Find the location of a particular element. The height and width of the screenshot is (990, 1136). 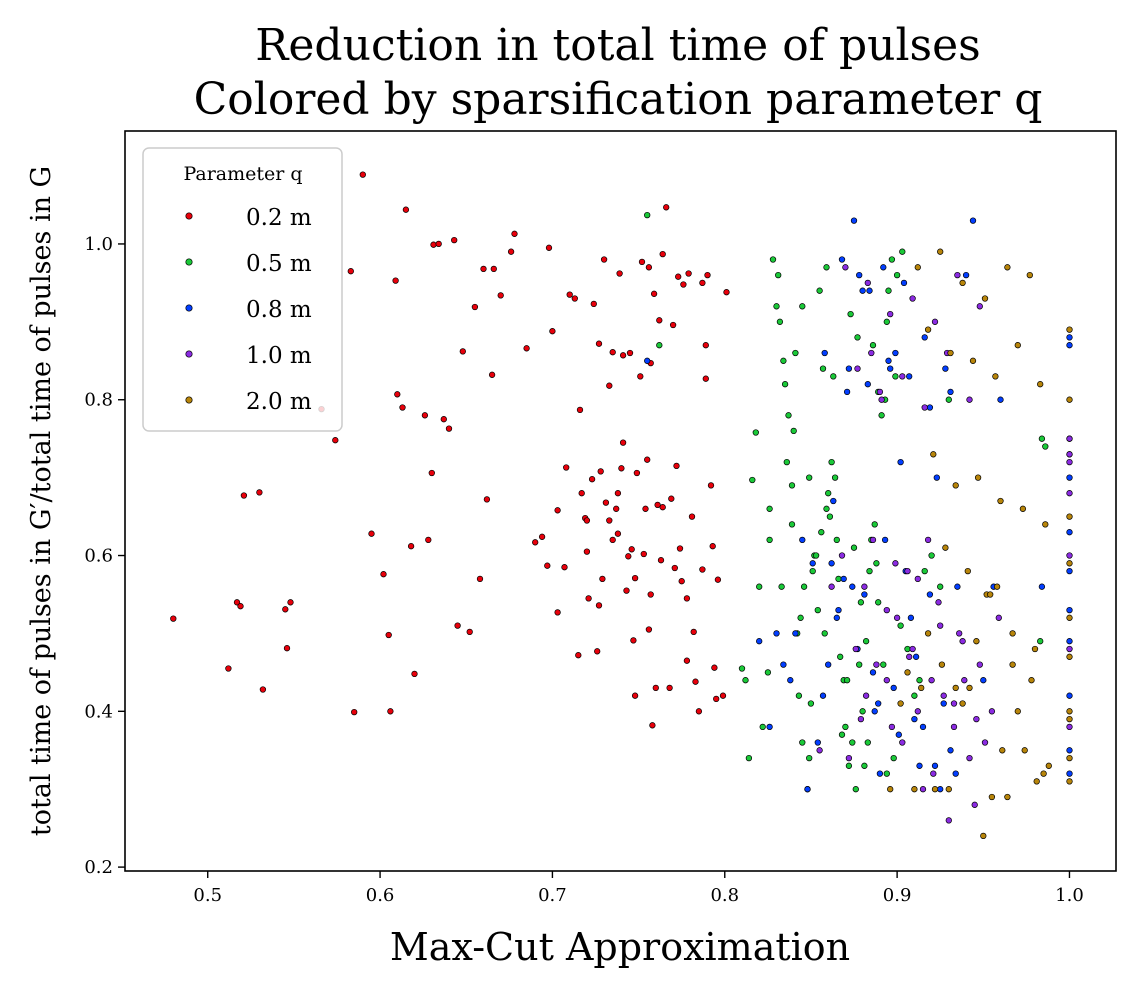

x-tick-label: 0.5 is located at coordinates (207, 895).